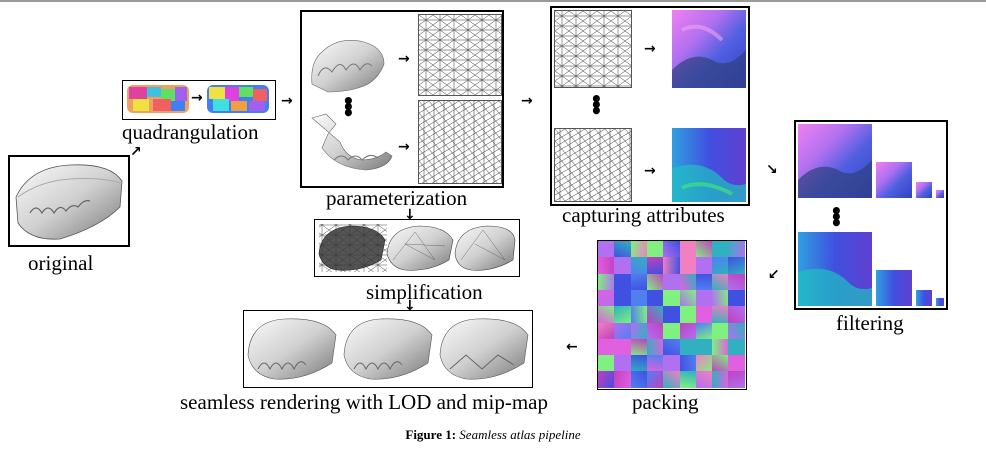 The width and height of the screenshot is (986, 450). What do you see at coordinates (190, 132) in the screenshot?
I see `label-quadrangulation: quadrangulation` at bounding box center [190, 132].